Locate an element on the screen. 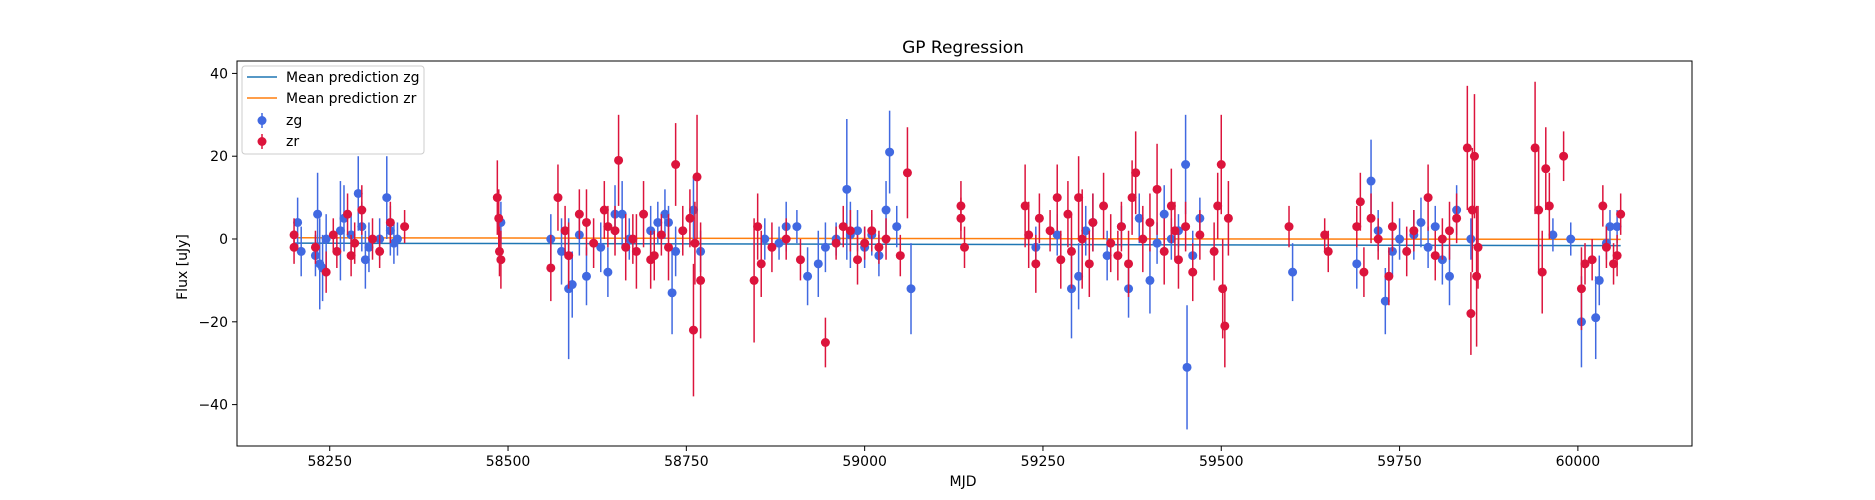  y-axis-label: Flux [uJy] is located at coordinates (183, 267).